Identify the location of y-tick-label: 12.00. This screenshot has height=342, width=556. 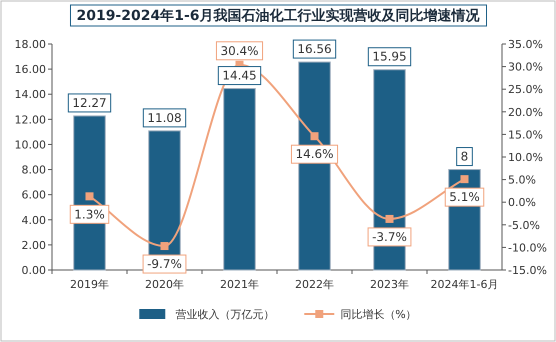
(30, 119).